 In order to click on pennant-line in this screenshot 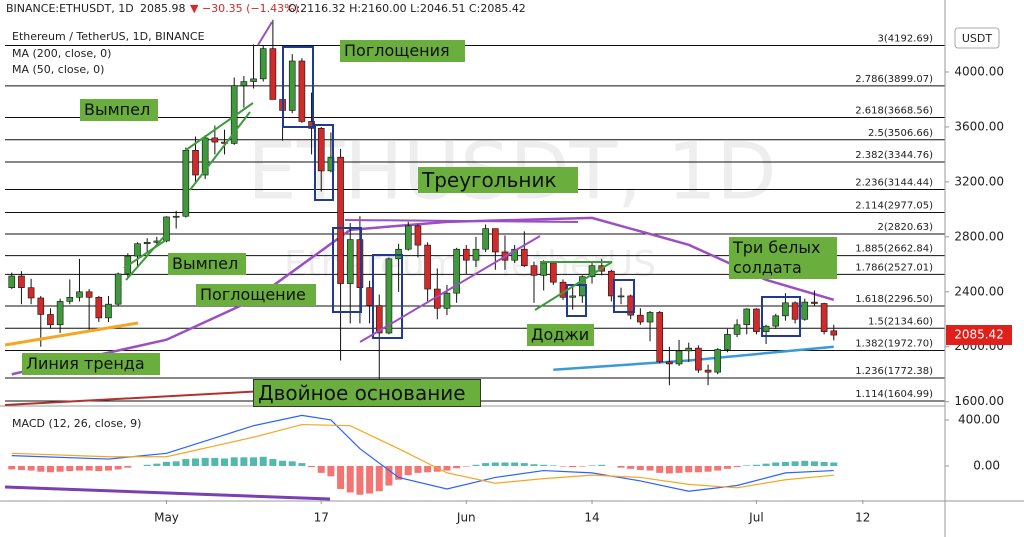, I will do `click(219, 126)`.